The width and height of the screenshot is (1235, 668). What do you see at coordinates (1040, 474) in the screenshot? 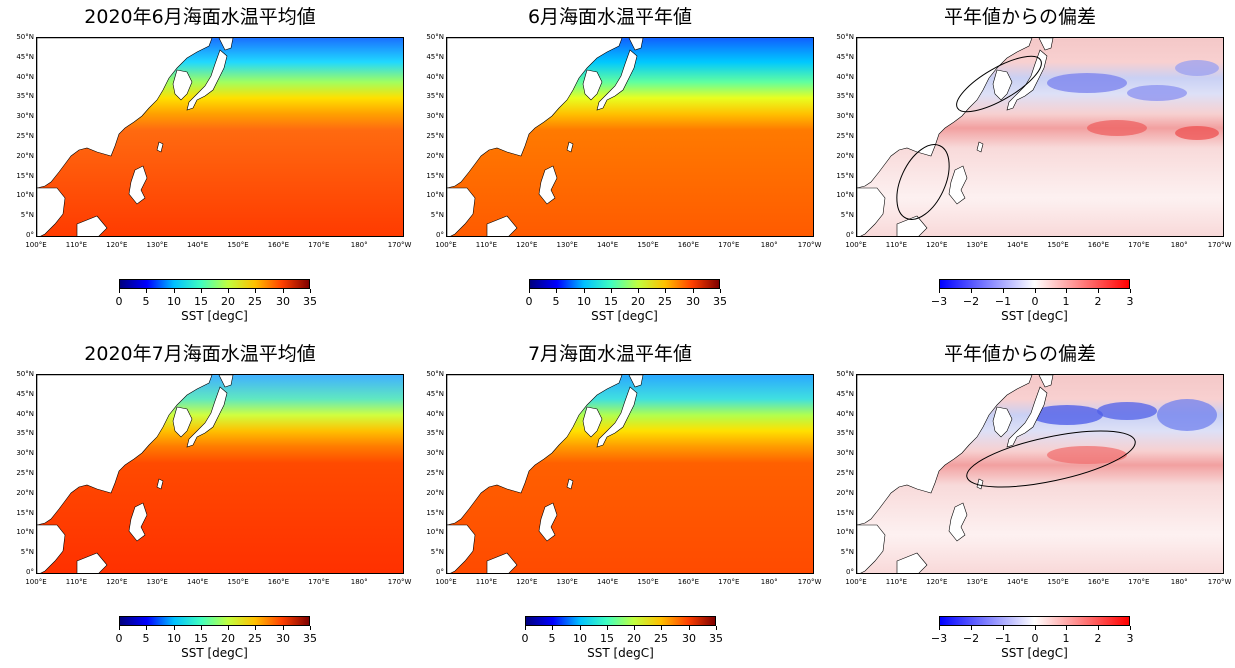
I see `sst-field` at bounding box center [1040, 474].